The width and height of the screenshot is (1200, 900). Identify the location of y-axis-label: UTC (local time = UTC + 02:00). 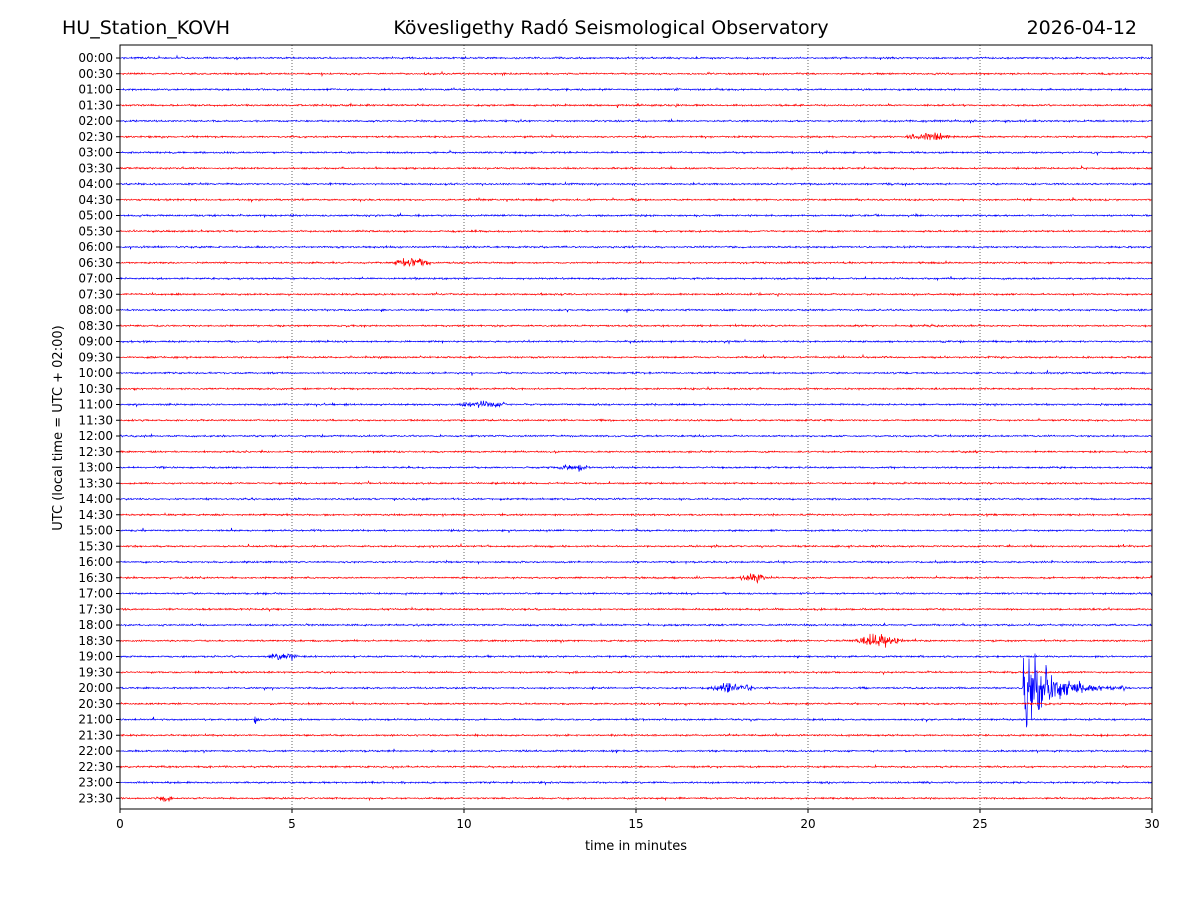
(58, 427).